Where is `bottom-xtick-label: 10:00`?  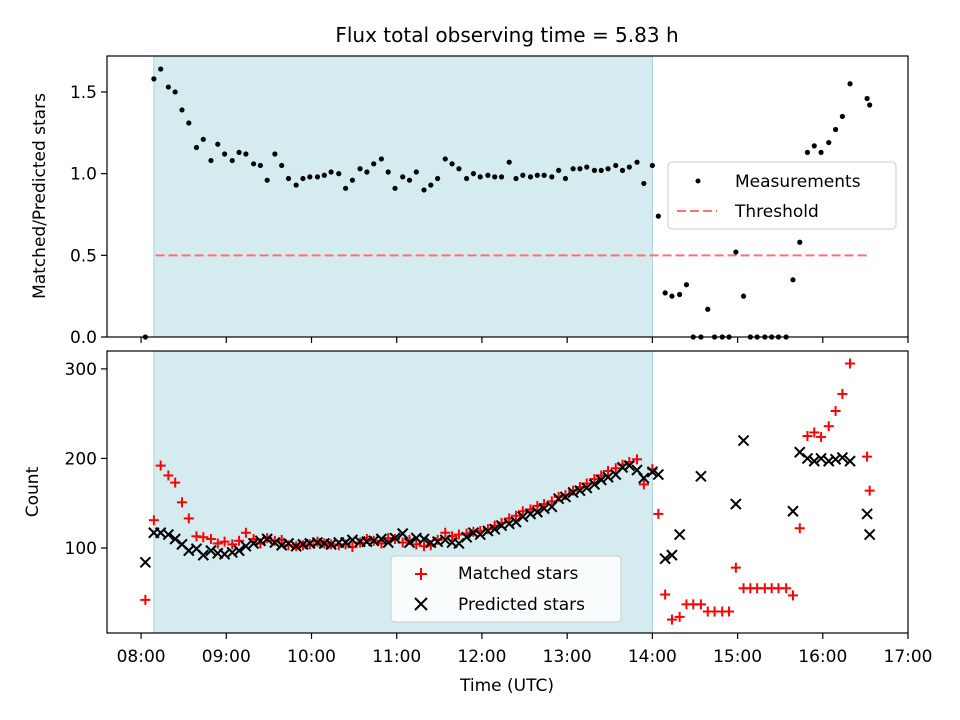
bottom-xtick-label: 10:00 is located at coordinates (311, 657).